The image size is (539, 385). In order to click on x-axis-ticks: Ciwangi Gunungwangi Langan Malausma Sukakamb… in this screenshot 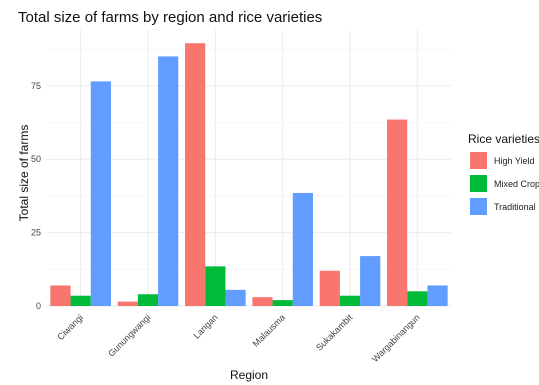, I will do `click(238, 338)`.